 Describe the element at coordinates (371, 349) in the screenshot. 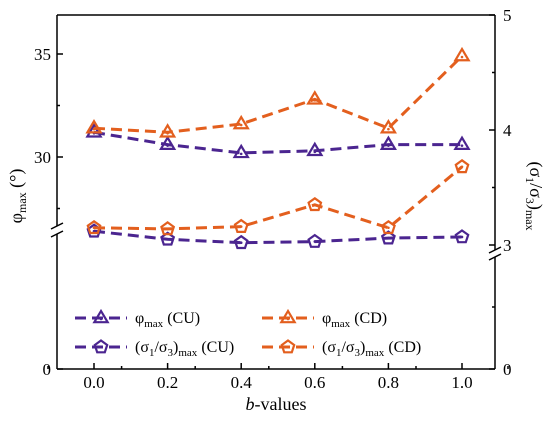

I see `legend-label: (σ1/σ3)max (CD)` at that location.